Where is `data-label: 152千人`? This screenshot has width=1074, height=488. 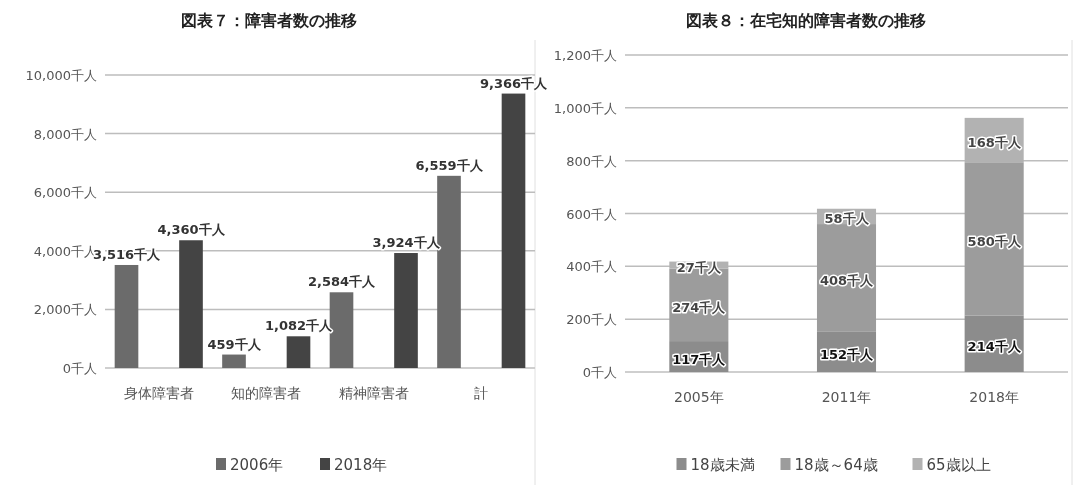 data-label: 152千人 is located at coordinates (847, 354).